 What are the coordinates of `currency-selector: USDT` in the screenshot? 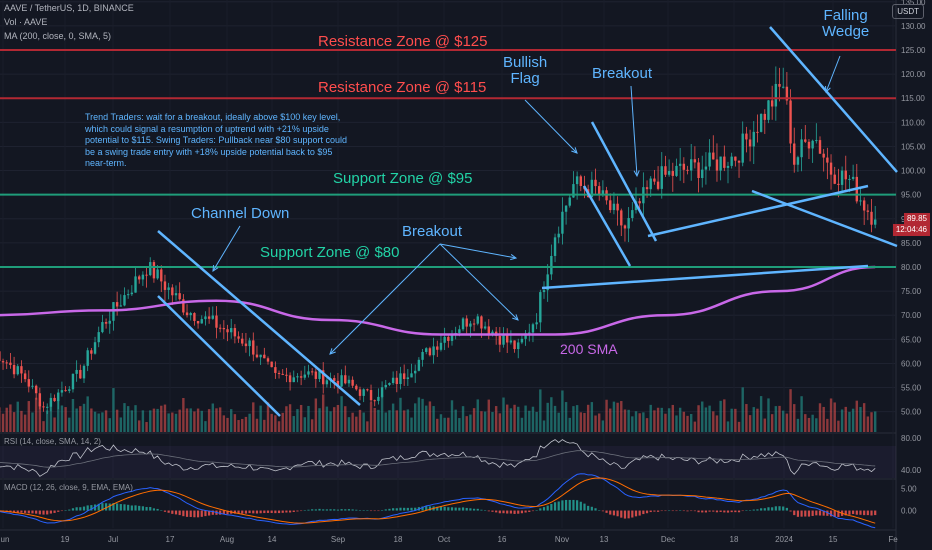 It's located at (908, 11).